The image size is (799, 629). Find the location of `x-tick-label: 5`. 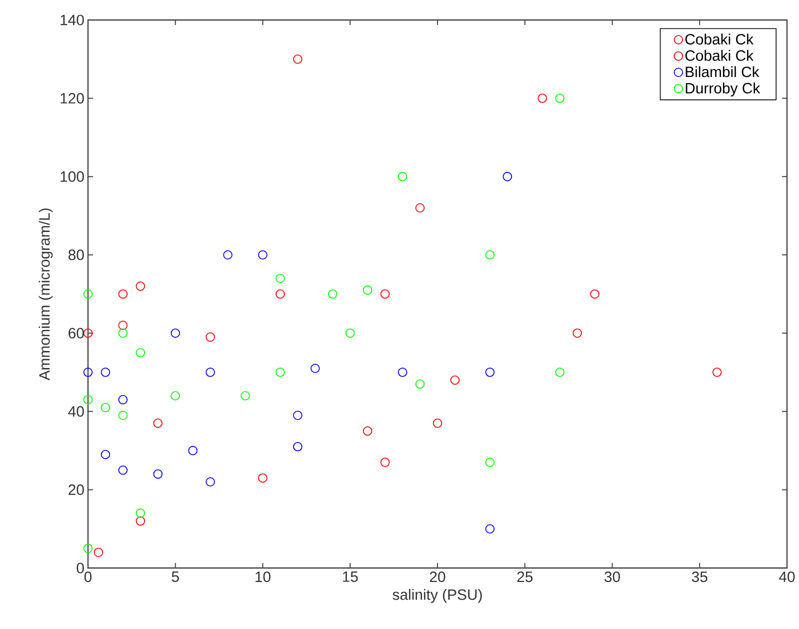

x-tick-label: 5 is located at coordinates (175, 577).